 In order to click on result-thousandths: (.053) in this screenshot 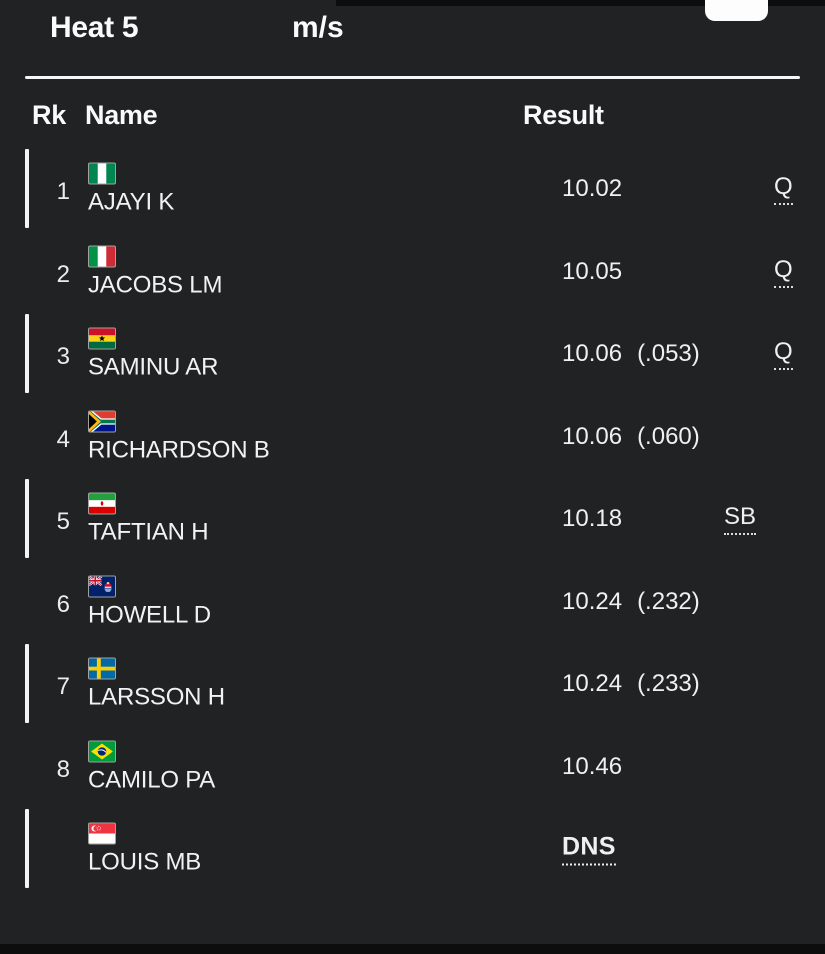, I will do `click(668, 354)`.